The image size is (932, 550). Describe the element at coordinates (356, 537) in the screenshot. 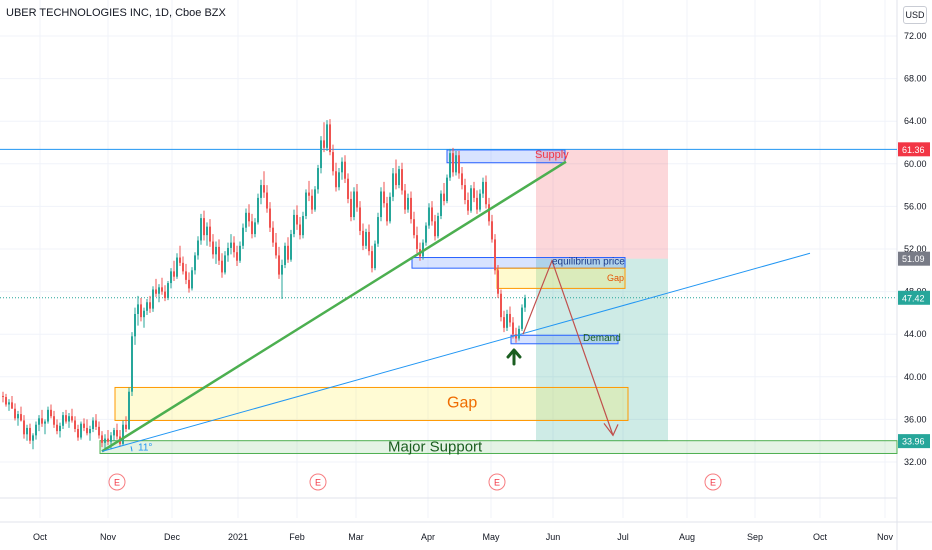

I see `x-tick-label: Mar` at that location.